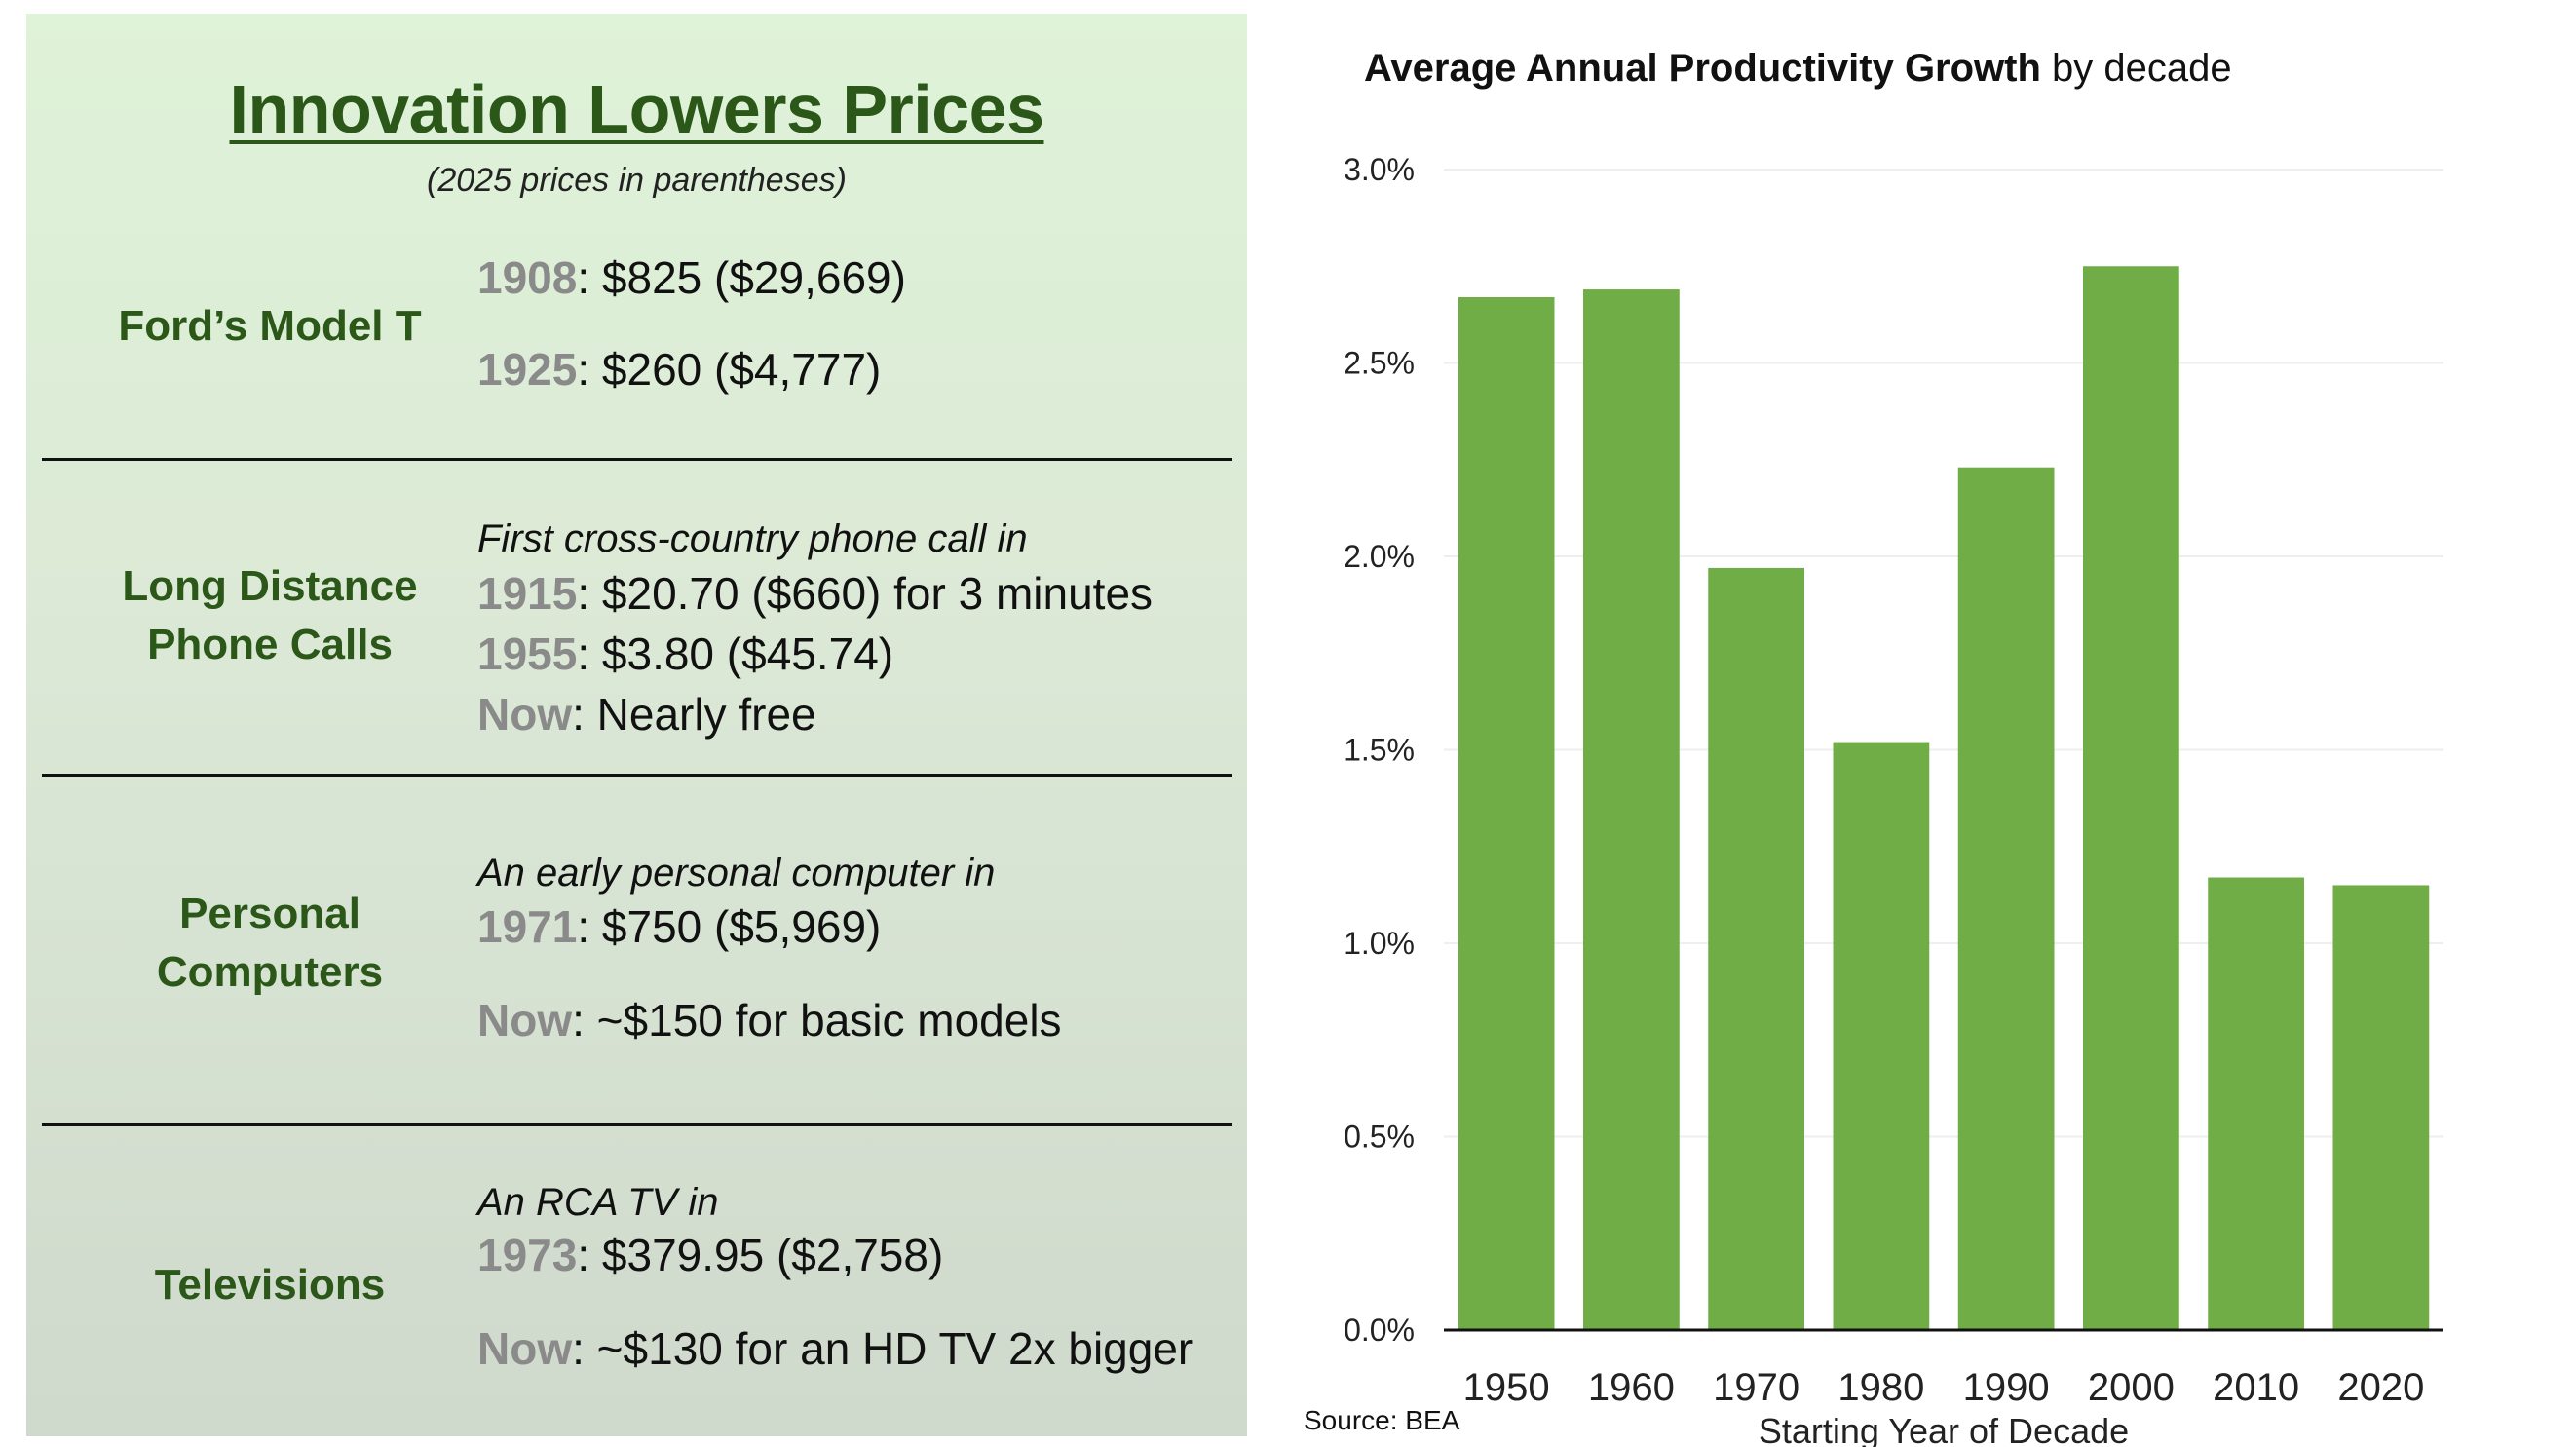 The image size is (2576, 1447). I want to click on category-line: Computers, so click(270, 972).